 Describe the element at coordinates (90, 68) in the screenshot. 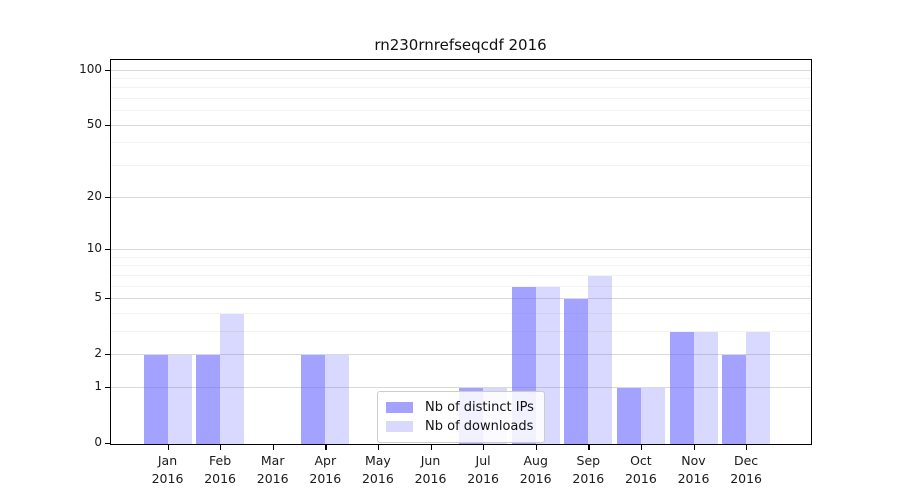

I see `y-tick-label: 100` at that location.